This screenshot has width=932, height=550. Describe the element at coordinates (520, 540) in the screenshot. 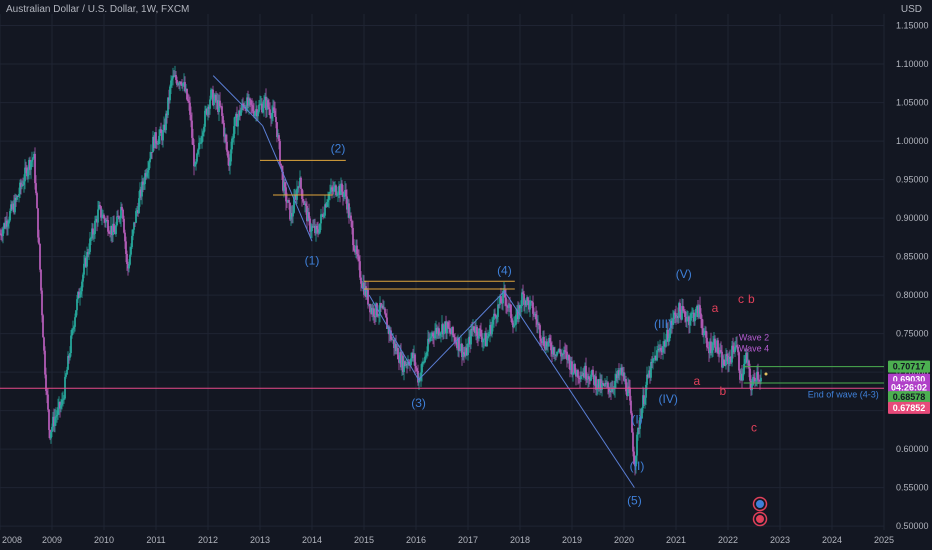

I see `x-tick-label: 2018` at that location.